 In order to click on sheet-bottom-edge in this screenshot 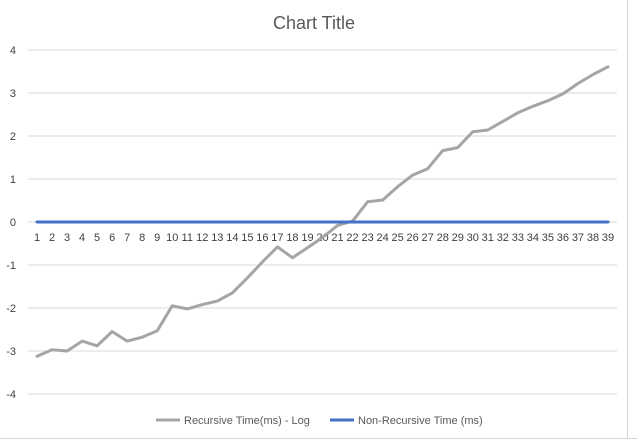, I will do `click(318, 441)`.